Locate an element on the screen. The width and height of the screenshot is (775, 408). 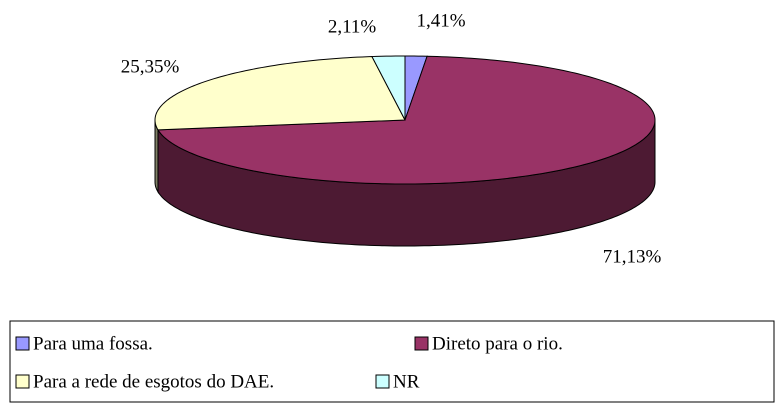
legend-label: Para a rede de esgotos do DAE. is located at coordinates (153, 381).